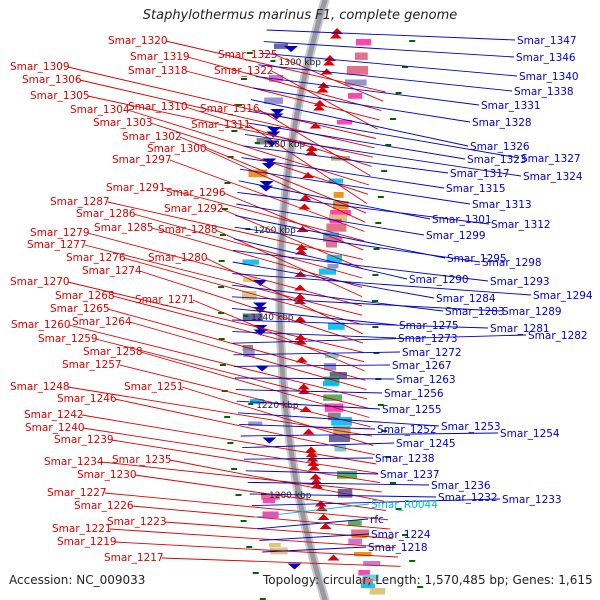 The width and height of the screenshot is (600, 600). Describe the element at coordinates (274, 231) in the screenshot. I see `kbp-tick-label: 1260 kbp` at that location.